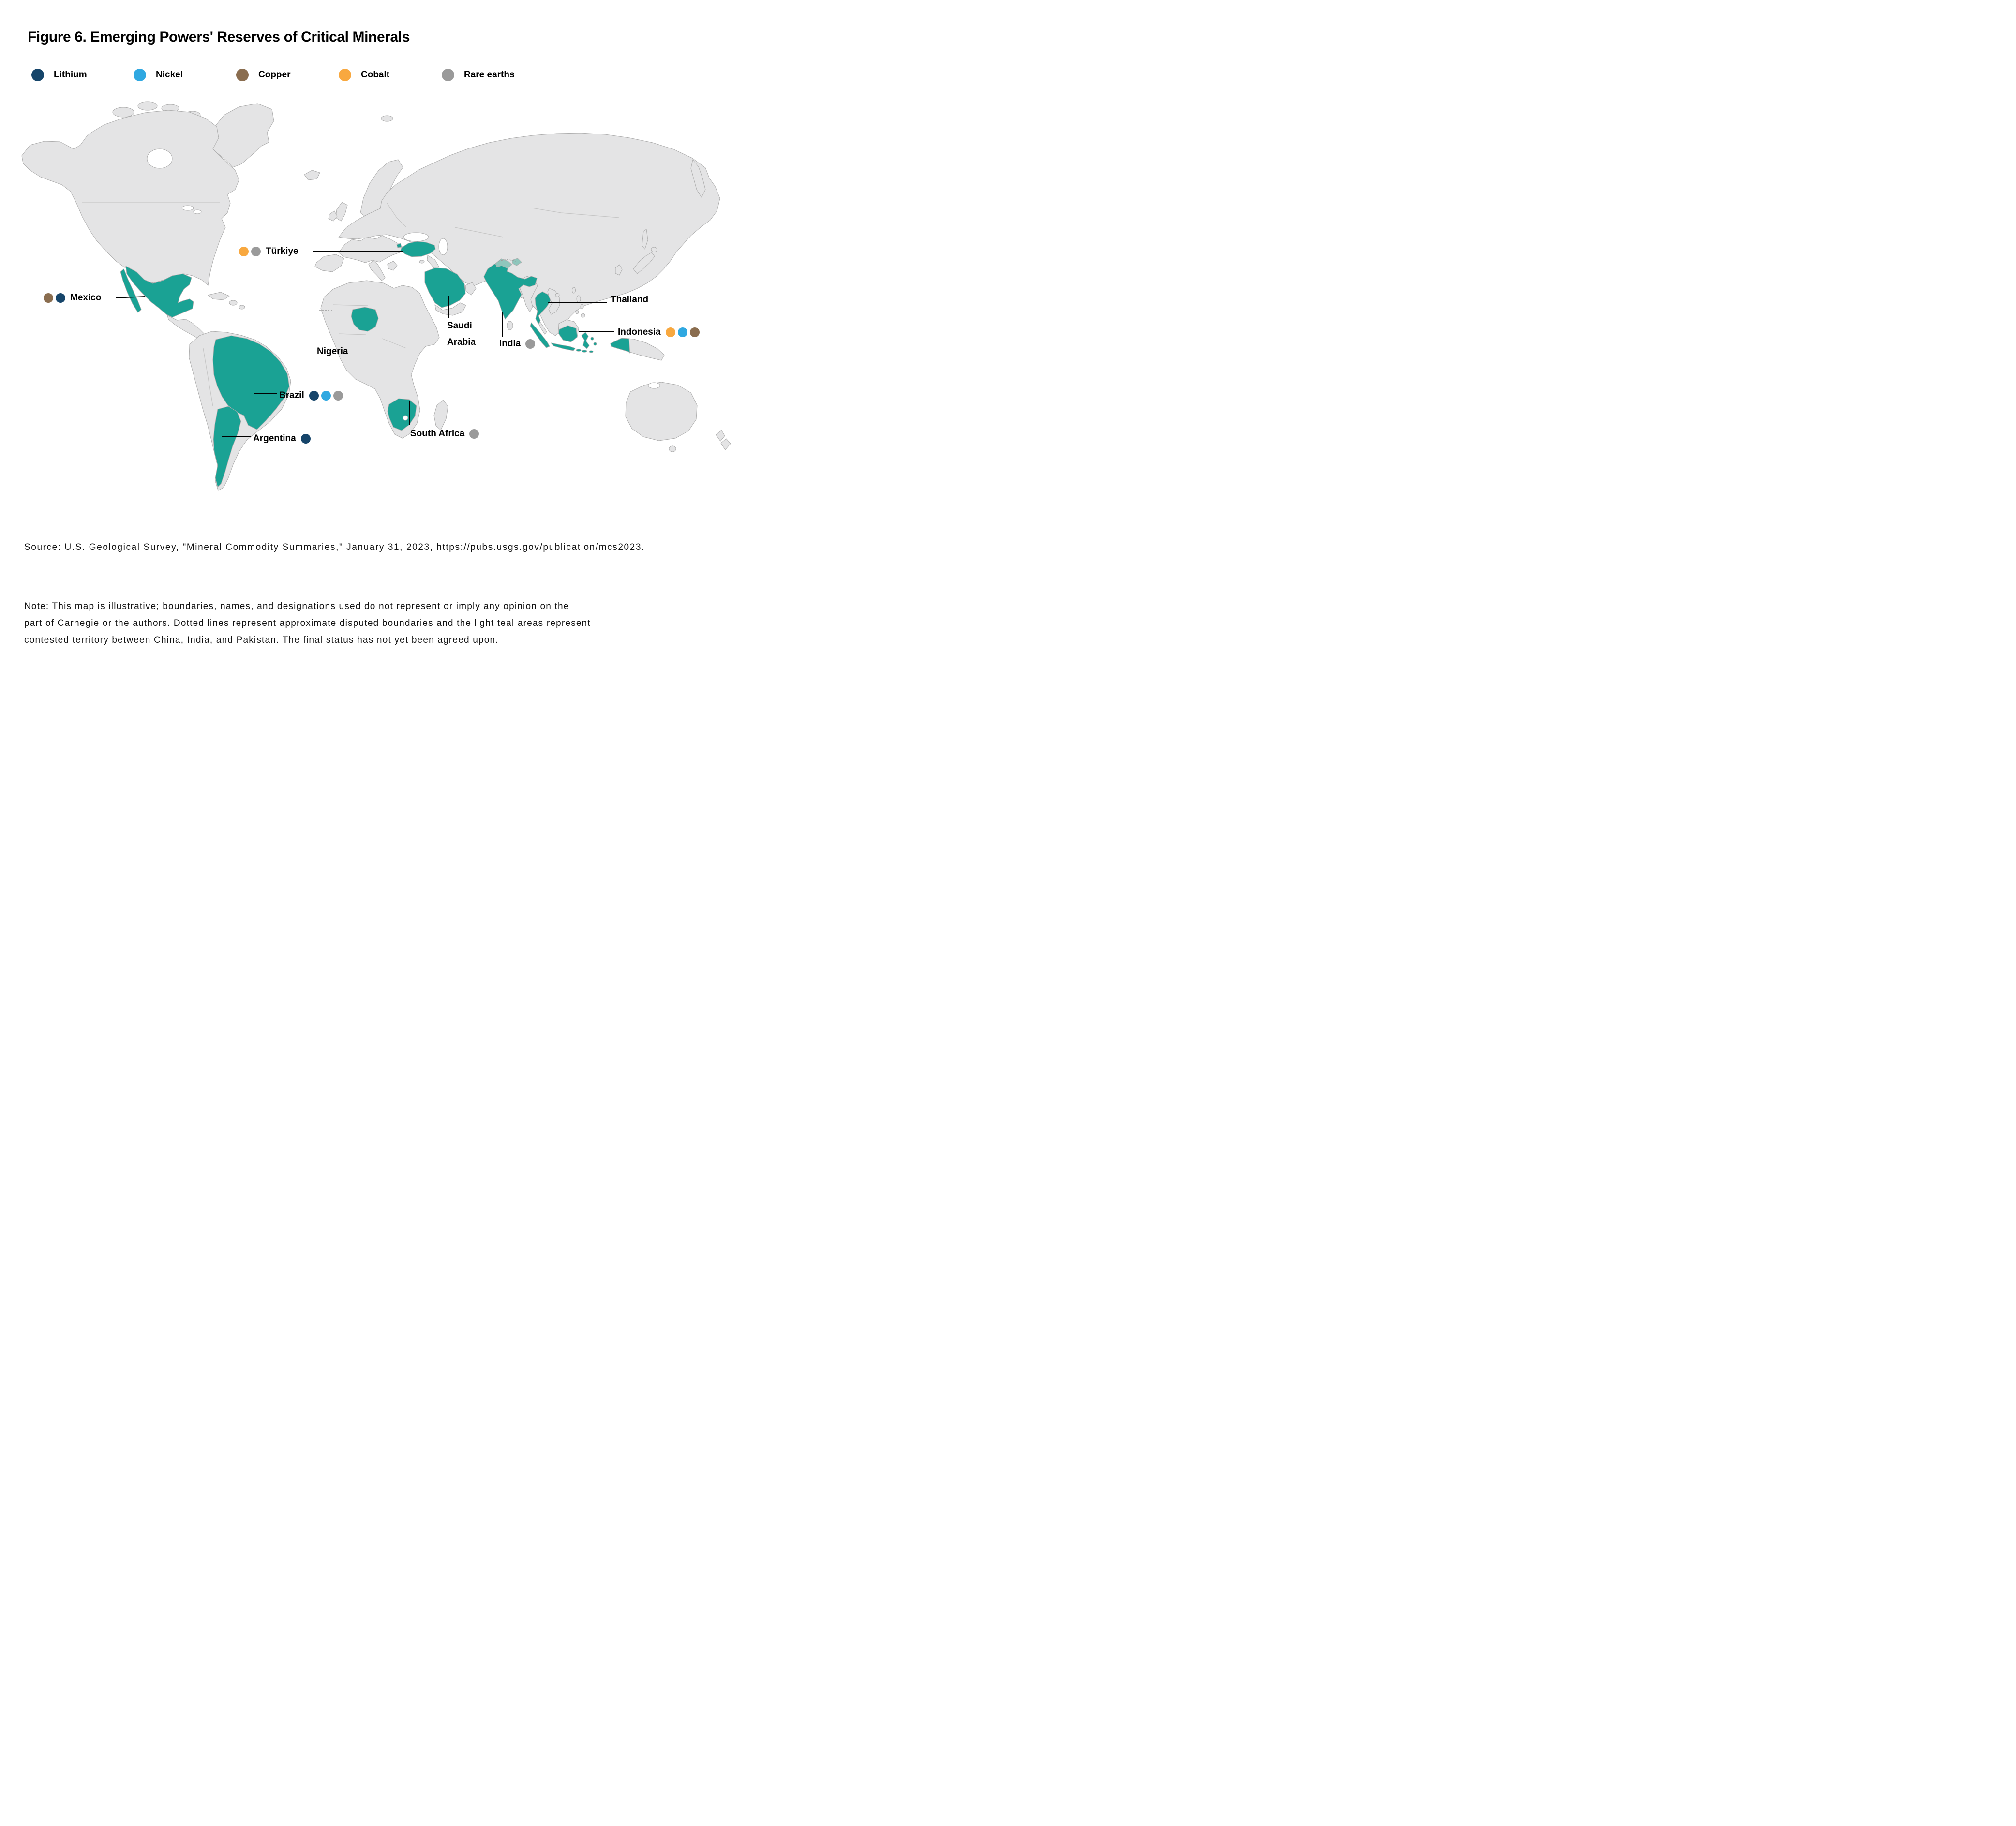 The image size is (2016, 1826). Describe the element at coordinates (274, 75) in the screenshot. I see `legend-label: Copper` at that location.